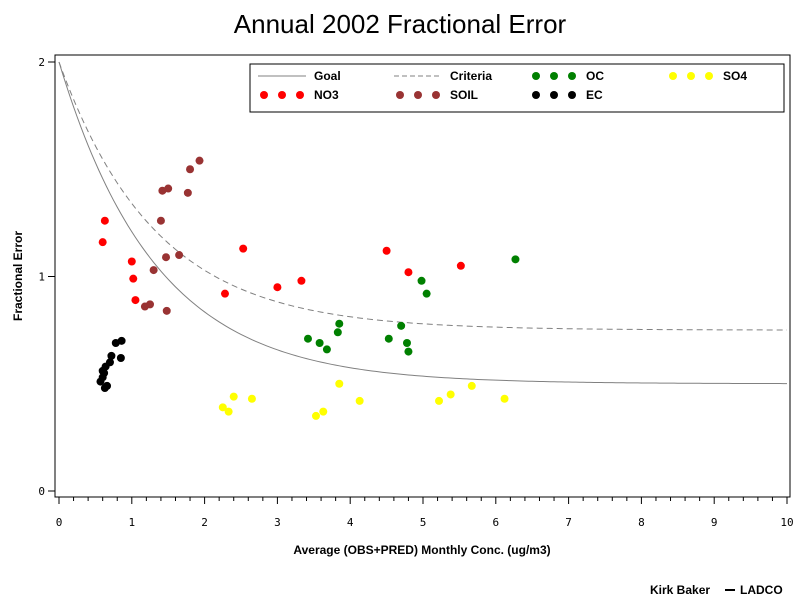  I want to click on legend: Goal Criteria OC SO4 NO3 SOIL EC, so click(517, 88).